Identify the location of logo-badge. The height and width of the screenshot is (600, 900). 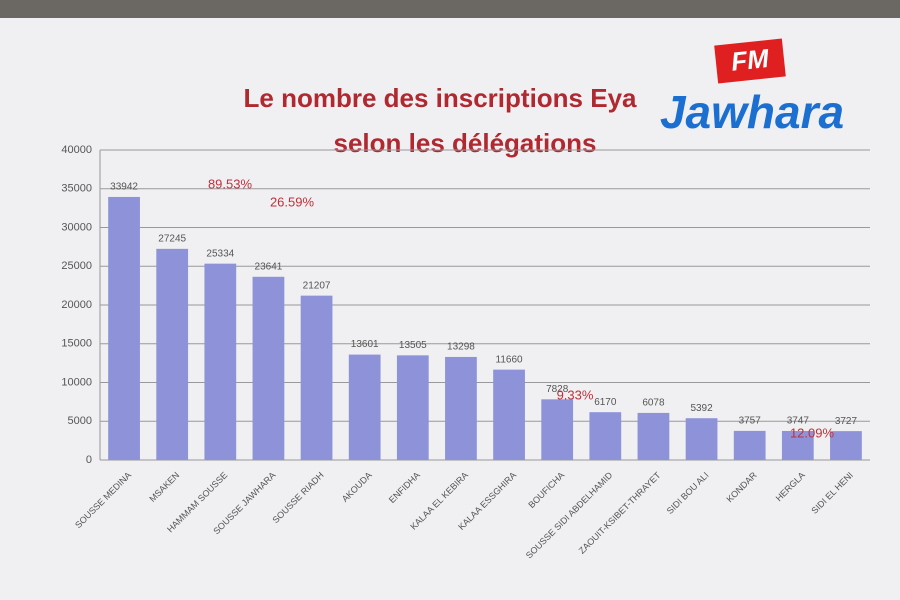
(750, 61).